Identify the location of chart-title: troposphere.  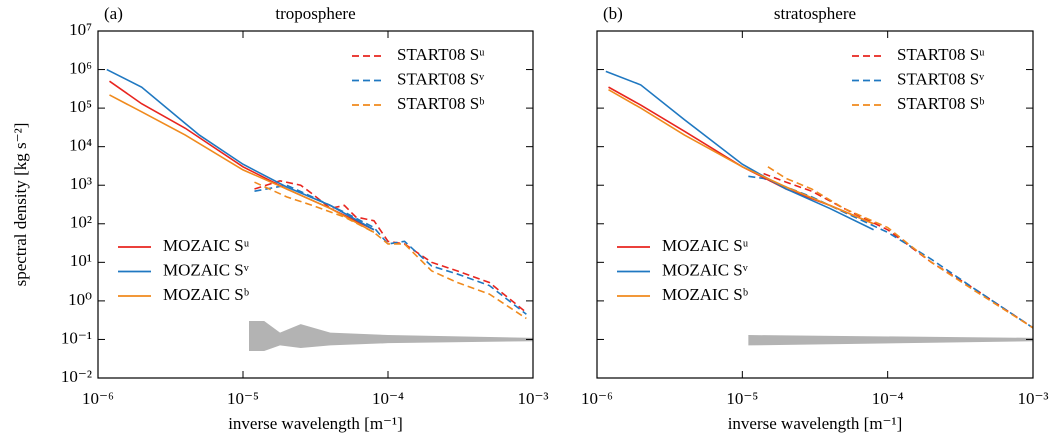
(315, 13).